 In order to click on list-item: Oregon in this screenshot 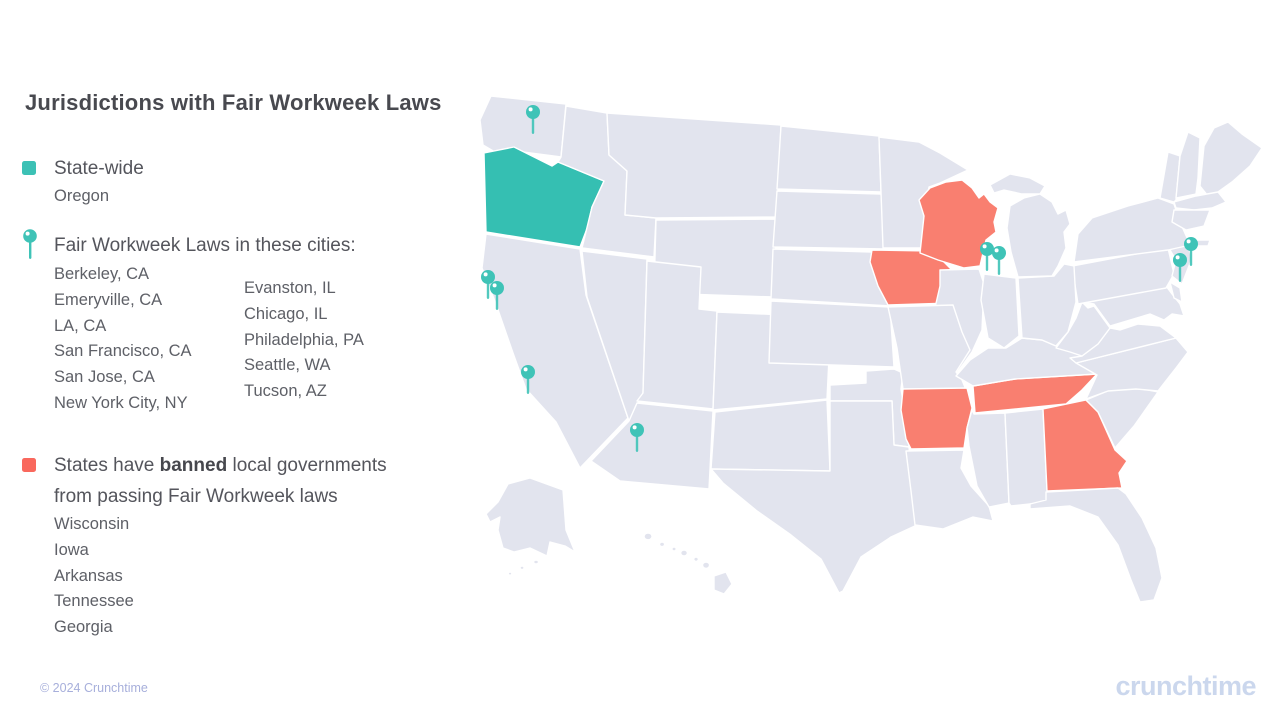, I will do `click(82, 196)`.